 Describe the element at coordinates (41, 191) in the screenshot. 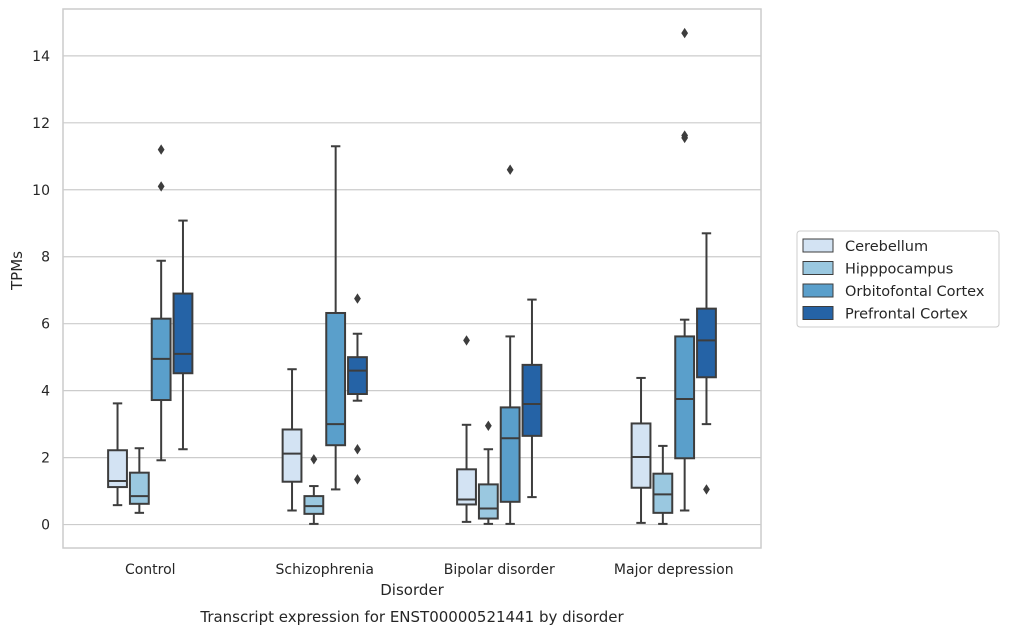

I see `y-tick-10: 10` at that location.